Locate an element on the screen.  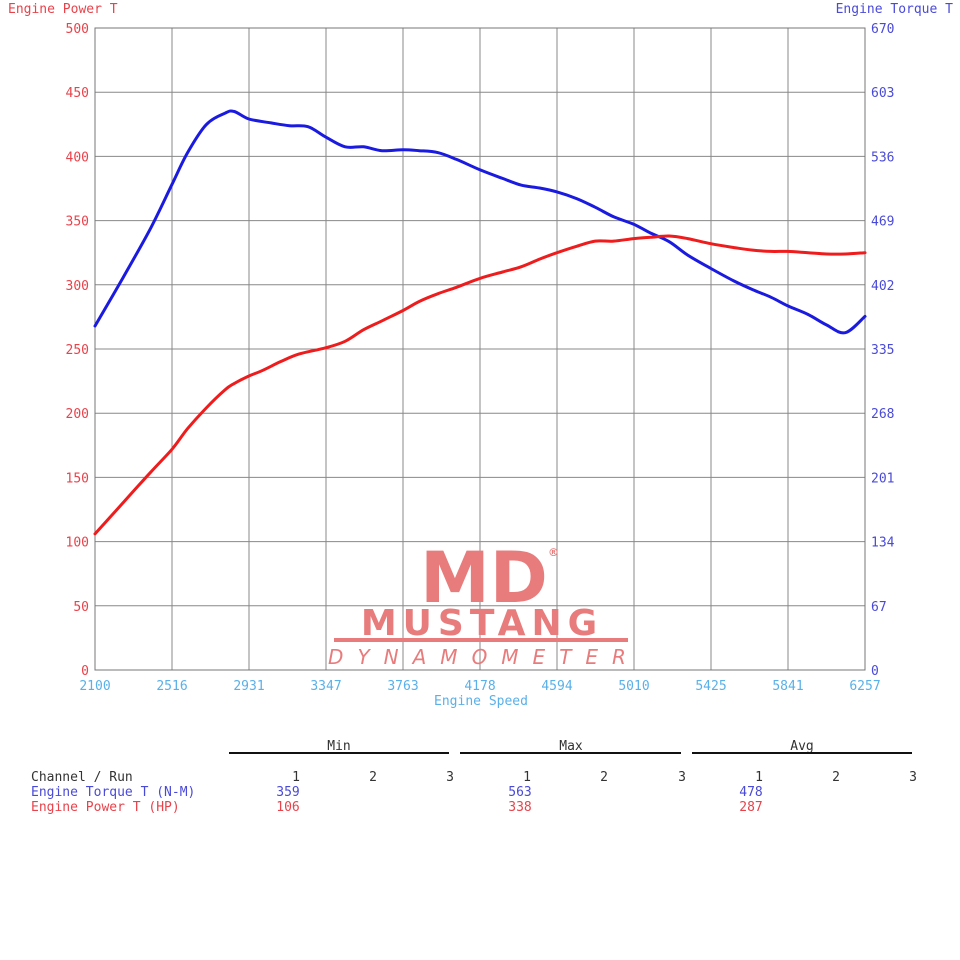
run-avg-1: 1 is located at coordinates (759, 777).